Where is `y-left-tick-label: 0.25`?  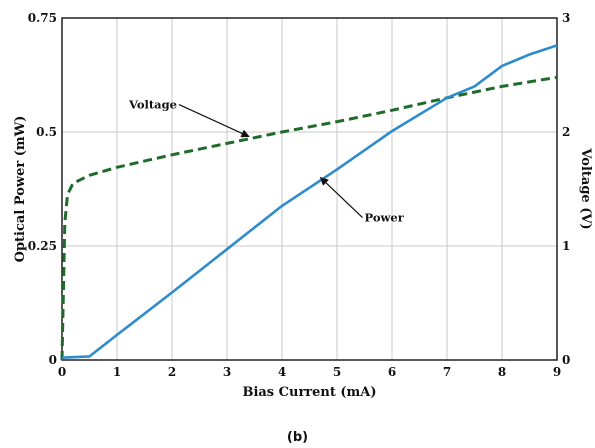 y-left-tick-label: 0.25 is located at coordinates (42, 246).